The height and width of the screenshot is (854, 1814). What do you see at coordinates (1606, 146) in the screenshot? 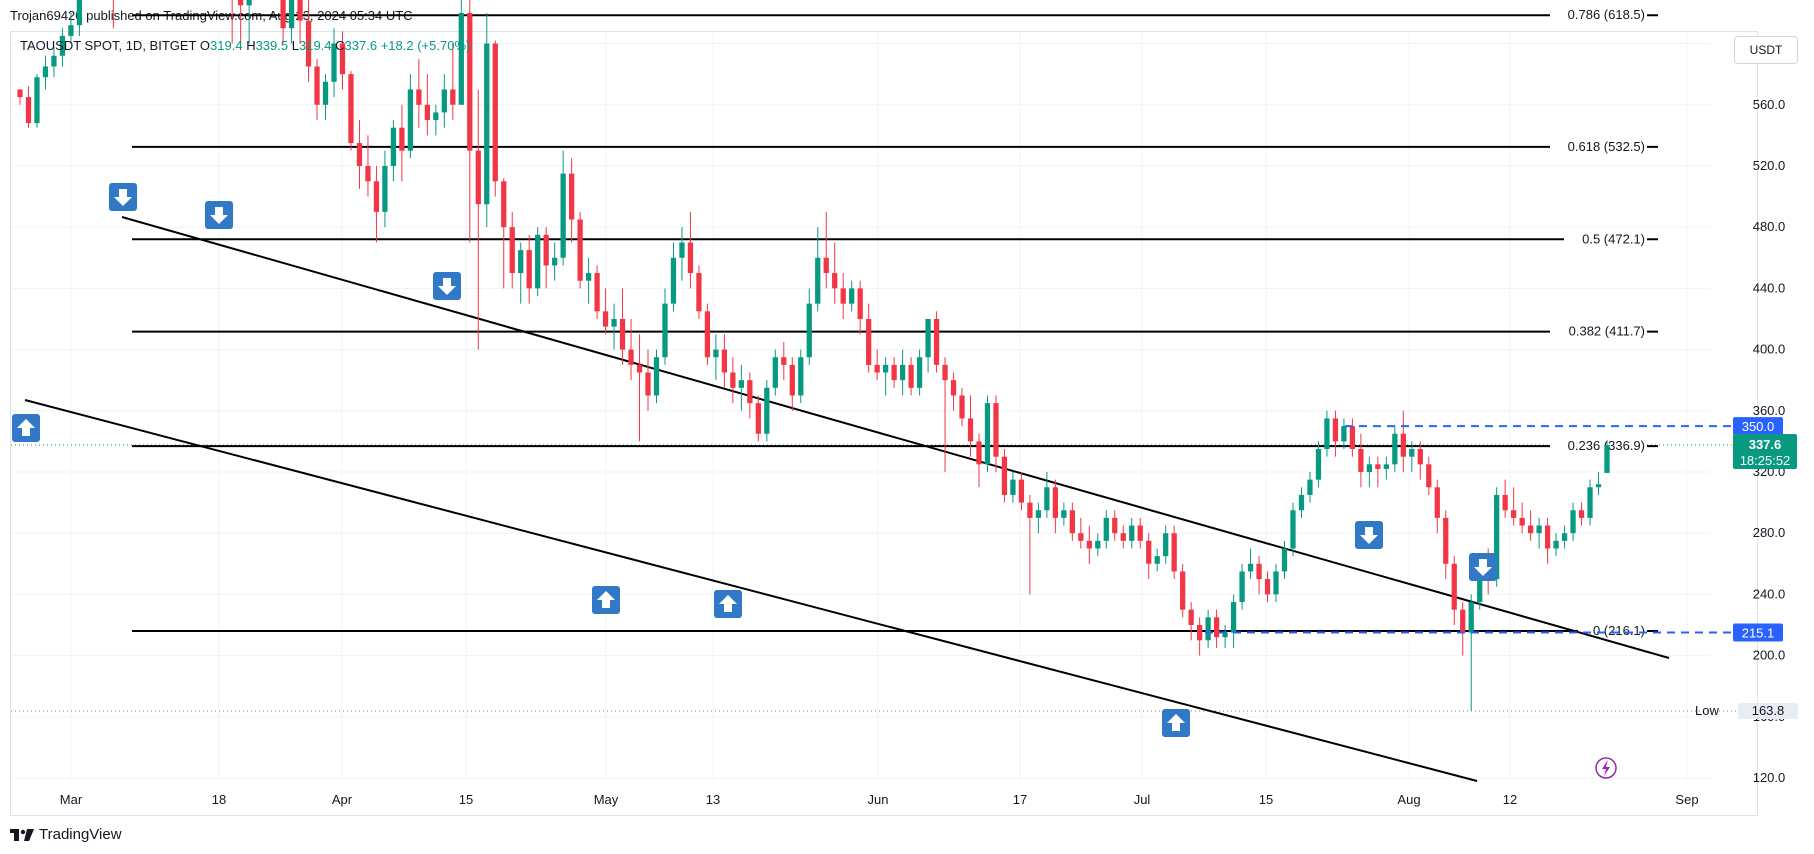
I see `fib-level-label: 0.618 (532.5)` at bounding box center [1606, 146].